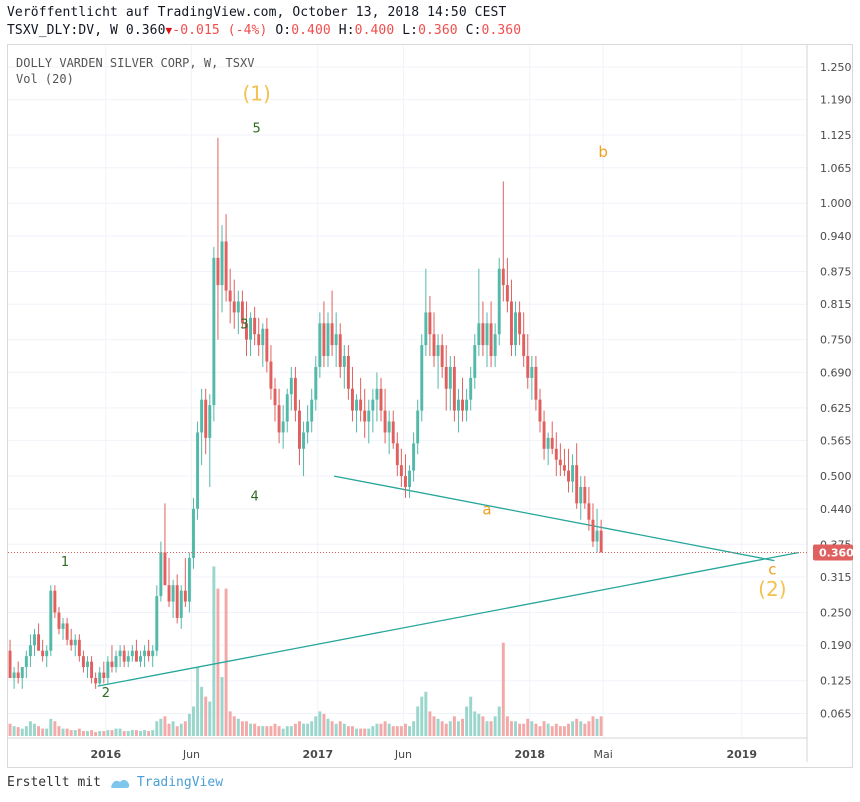  I want to click on wave-label: 2, so click(106, 693).